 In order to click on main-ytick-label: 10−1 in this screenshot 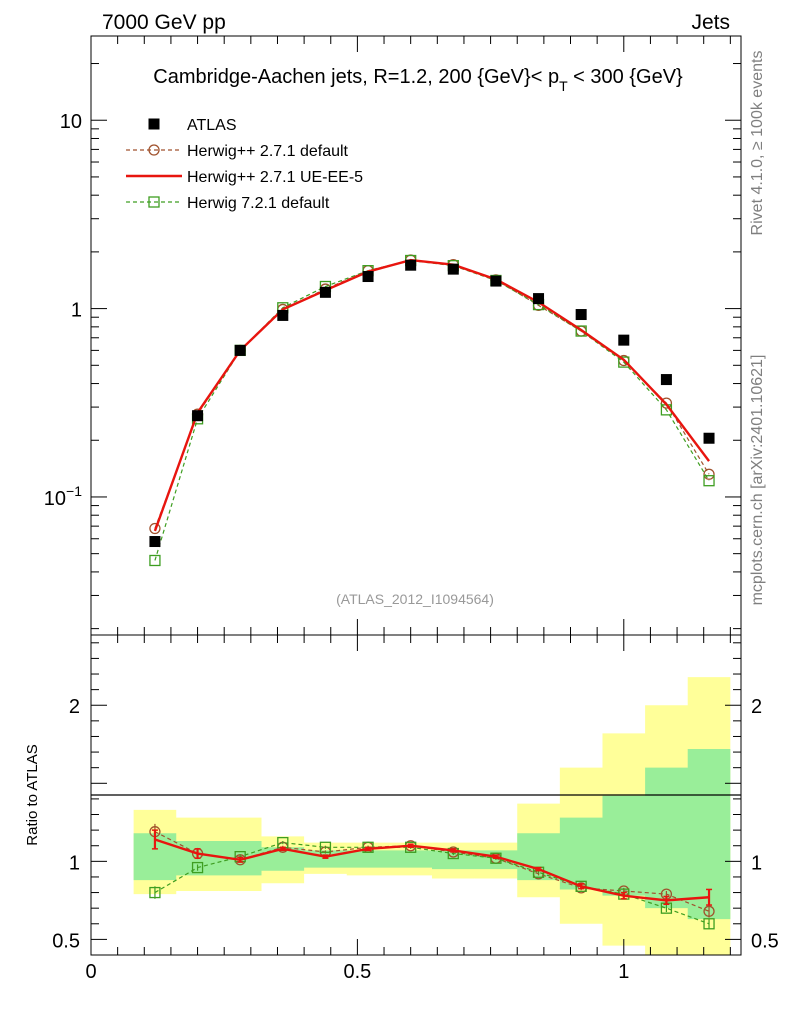, I will do `click(63, 496)`.